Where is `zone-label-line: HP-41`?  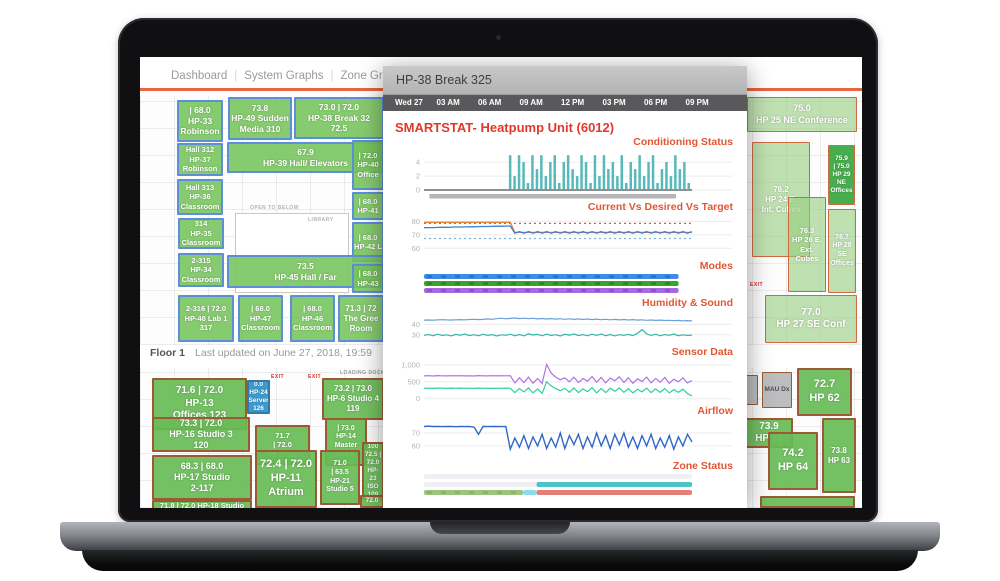
zone-label-line: HP-41 is located at coordinates (368, 210).